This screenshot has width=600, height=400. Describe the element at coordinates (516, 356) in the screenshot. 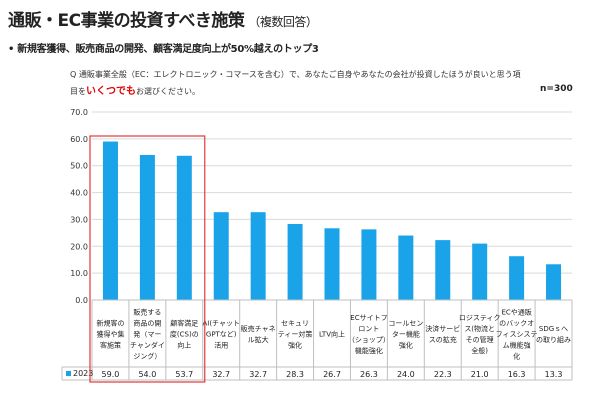

I see `category-label-line: 化` at that location.